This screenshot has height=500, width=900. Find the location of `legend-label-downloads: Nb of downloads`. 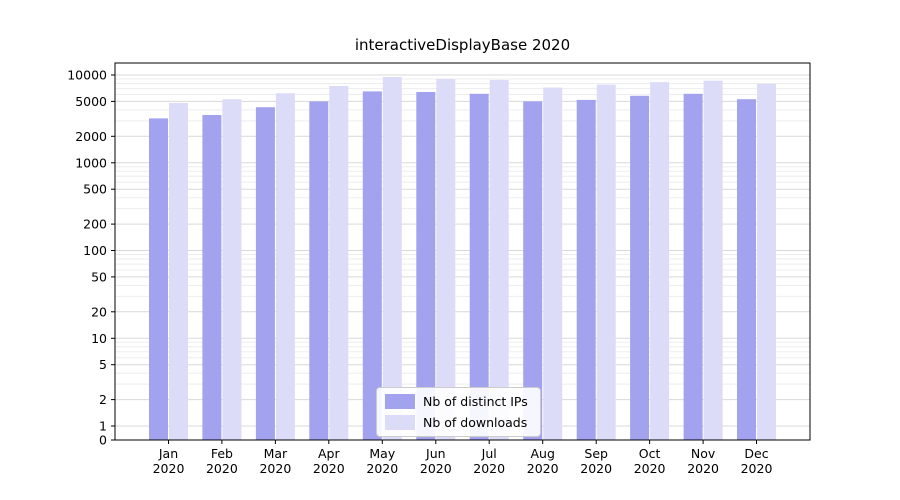

legend-label-downloads: Nb of downloads is located at coordinates (475, 422).